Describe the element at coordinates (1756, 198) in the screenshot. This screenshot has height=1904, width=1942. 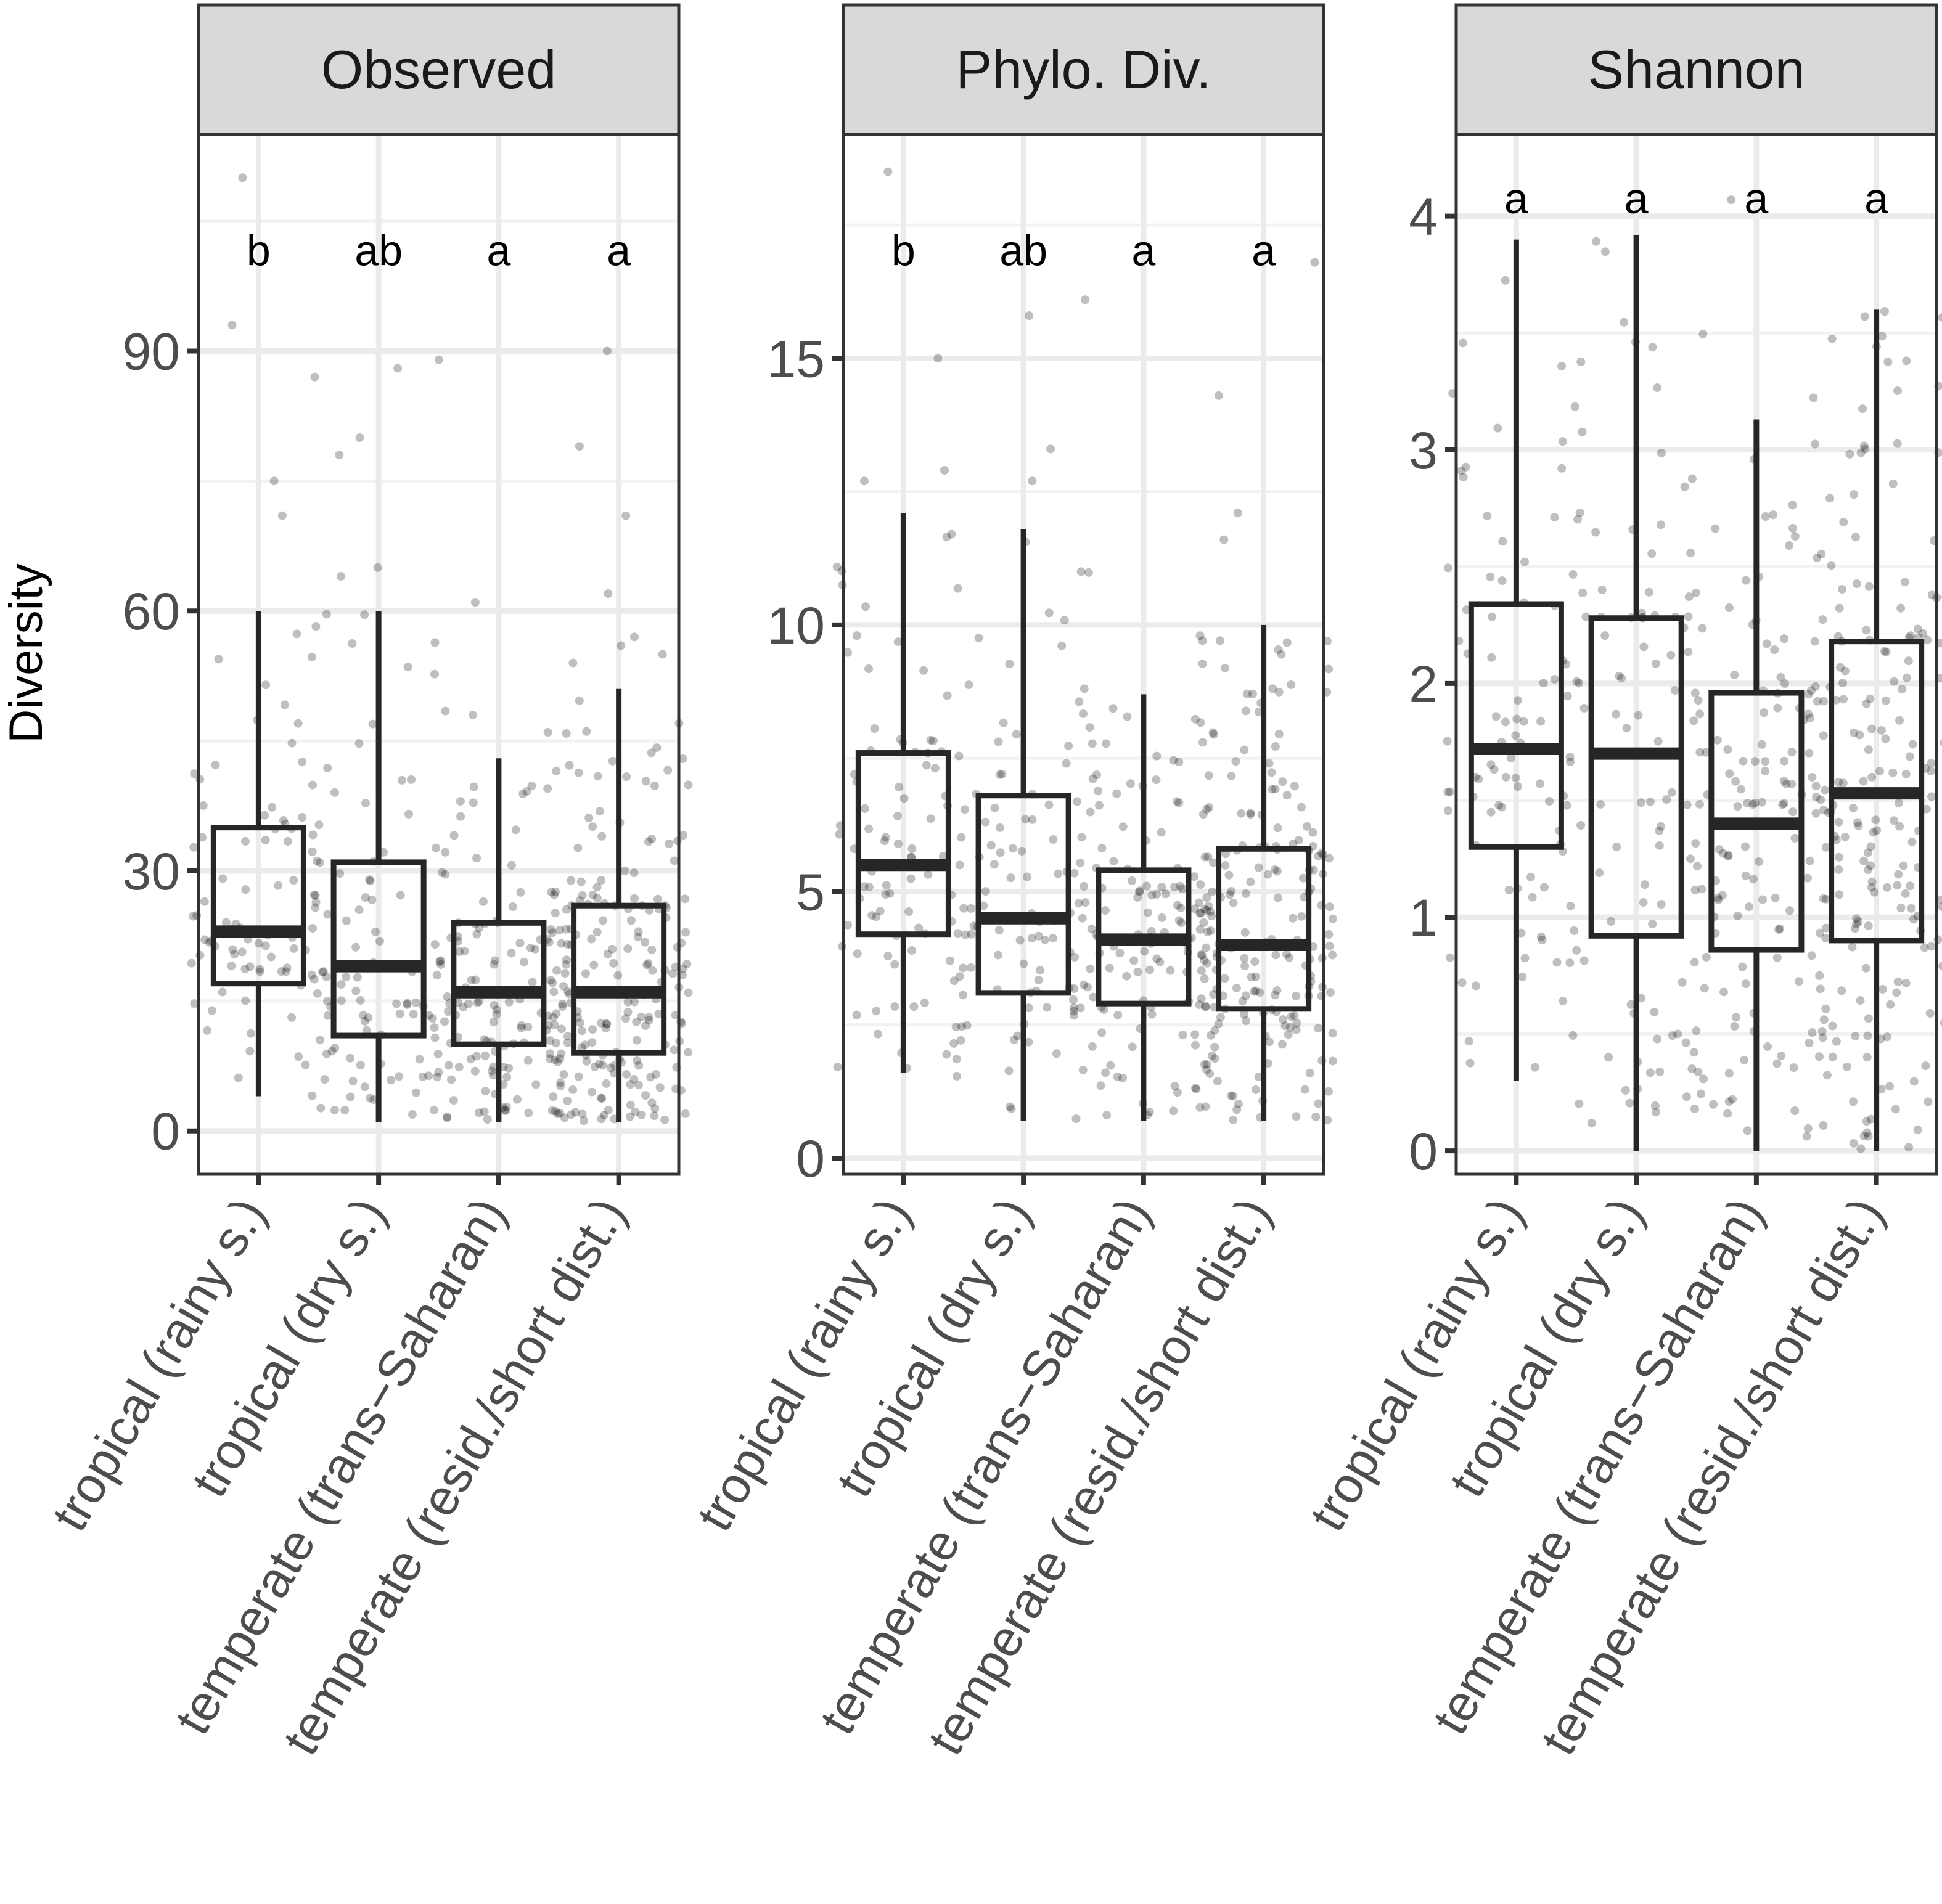
I see `significance-letter: a` at that location.